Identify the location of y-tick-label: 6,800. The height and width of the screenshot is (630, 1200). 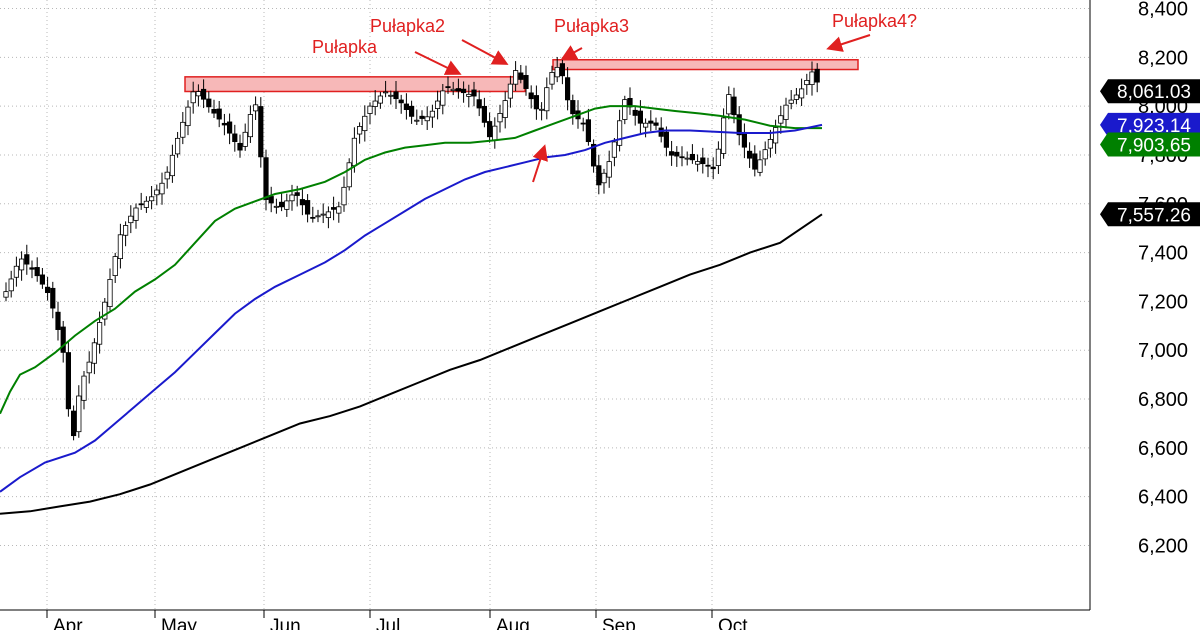
(1163, 400).